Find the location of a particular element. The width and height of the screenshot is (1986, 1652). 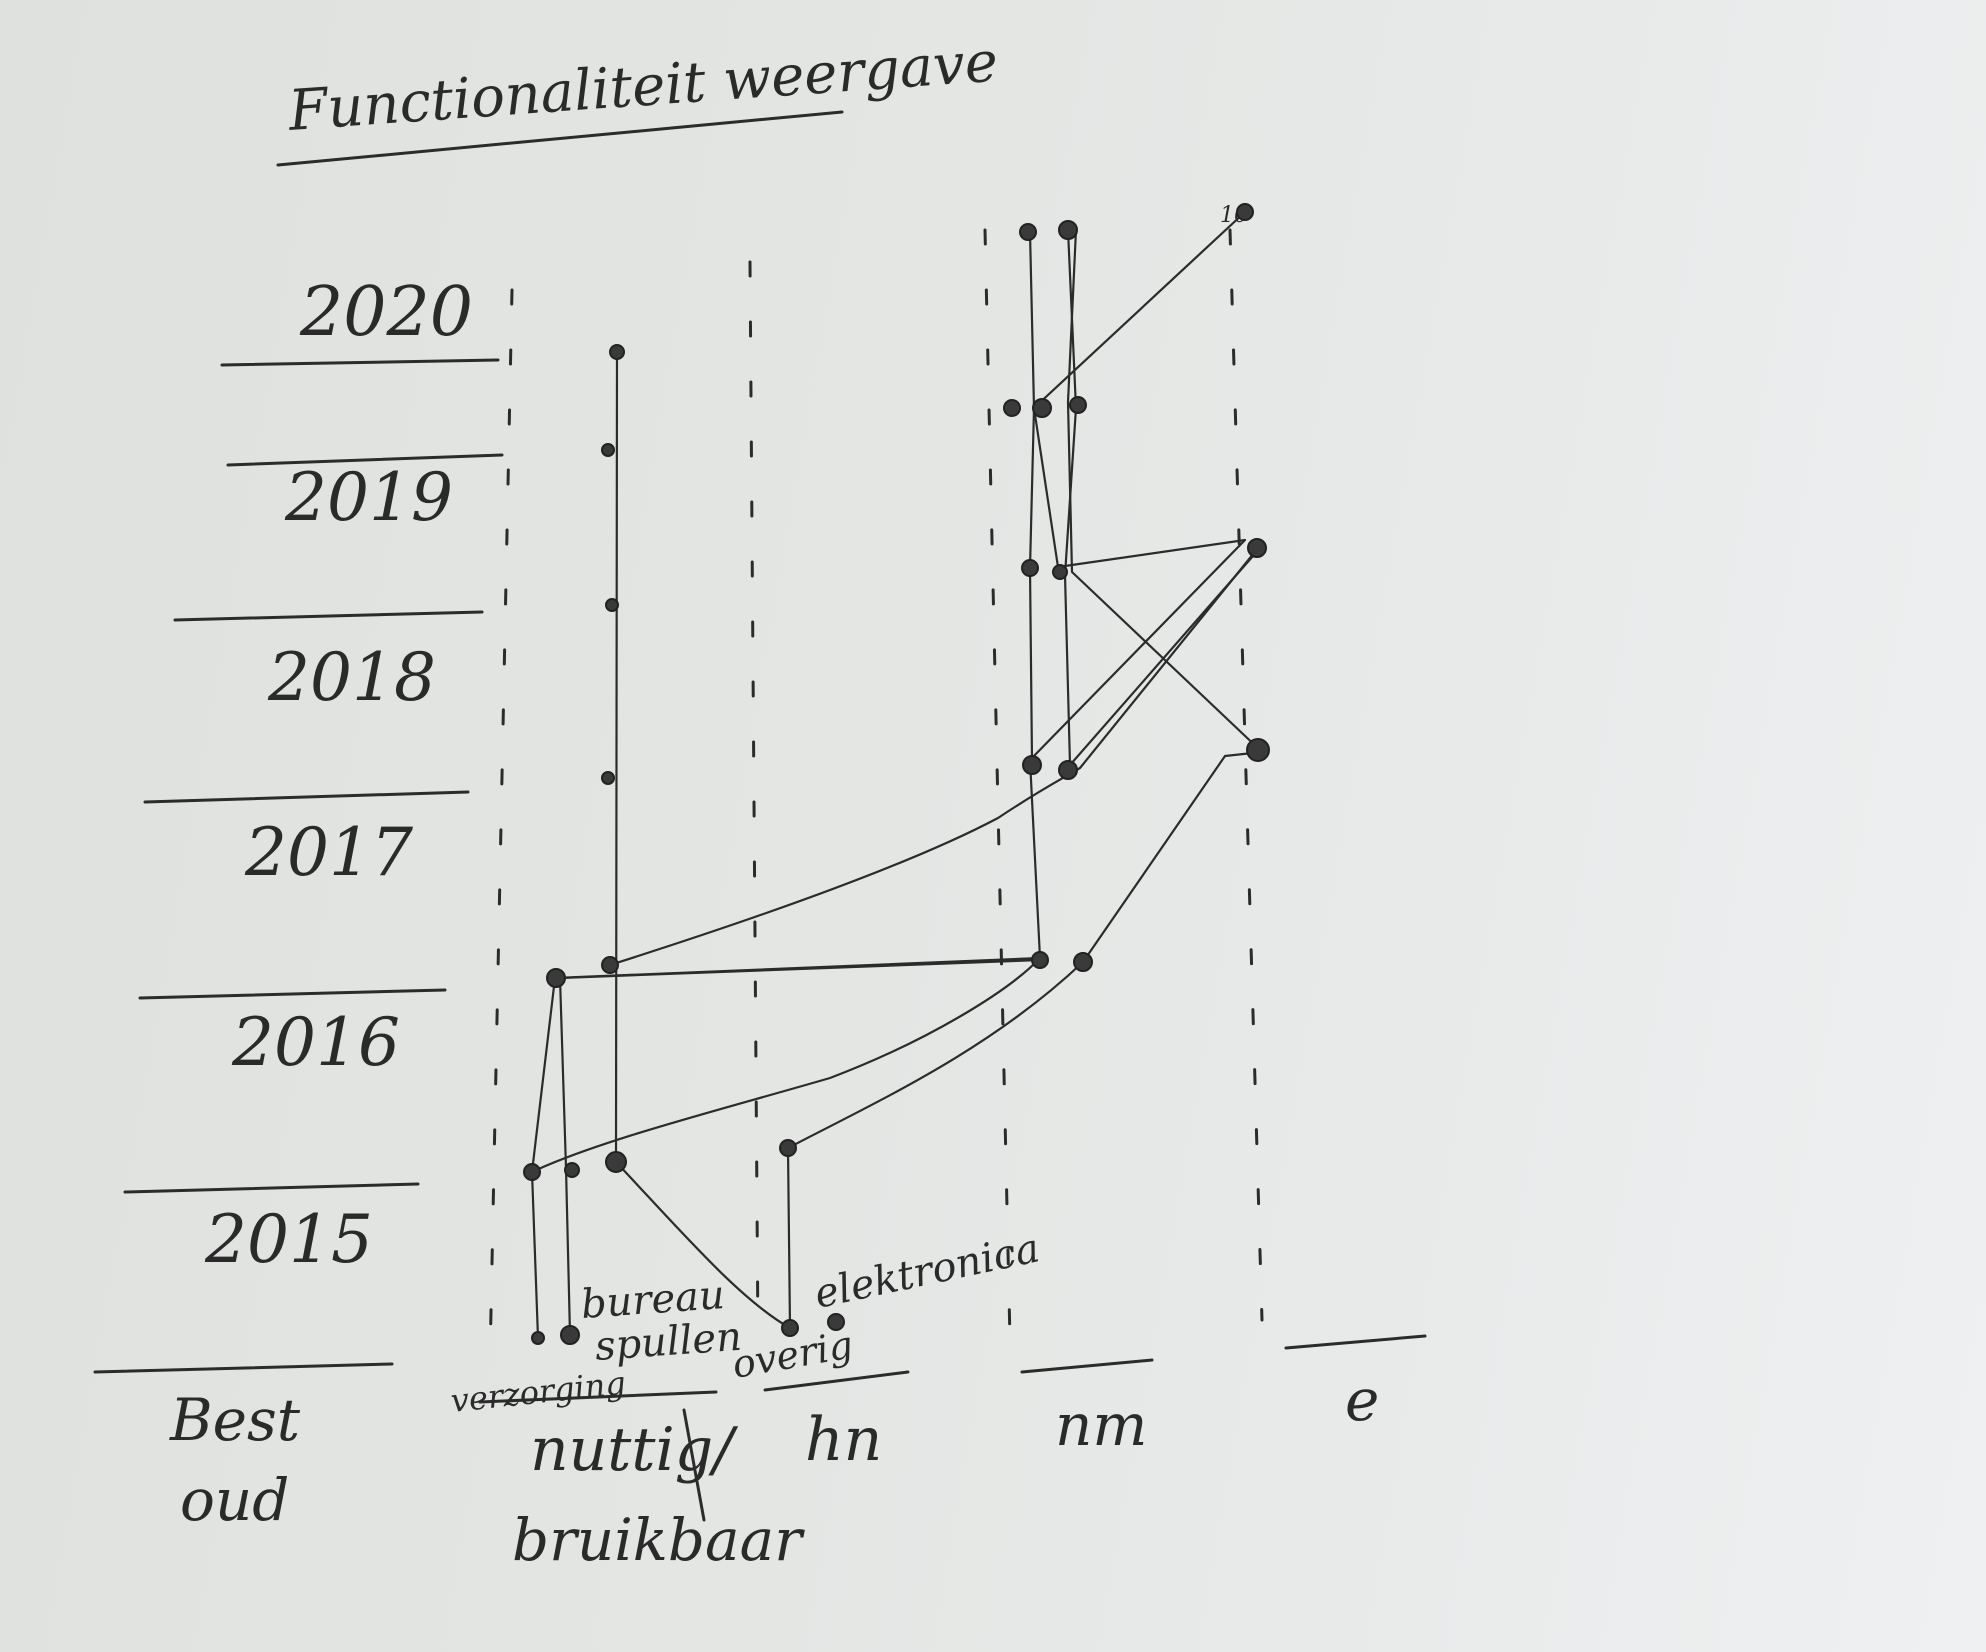

cat-label-elektronica: elektronica is located at coordinates (927, 1271).